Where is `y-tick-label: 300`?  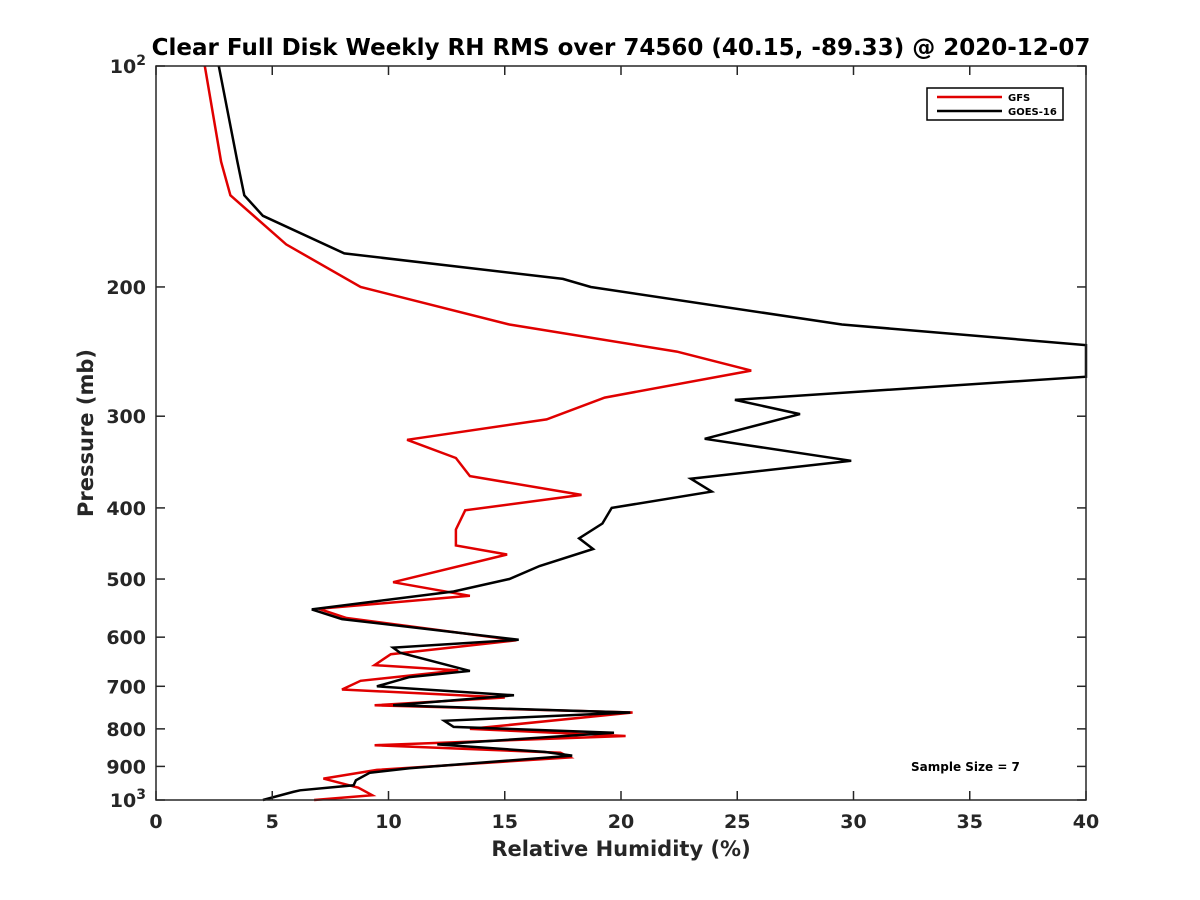
y-tick-label: 300 is located at coordinates (126, 417).